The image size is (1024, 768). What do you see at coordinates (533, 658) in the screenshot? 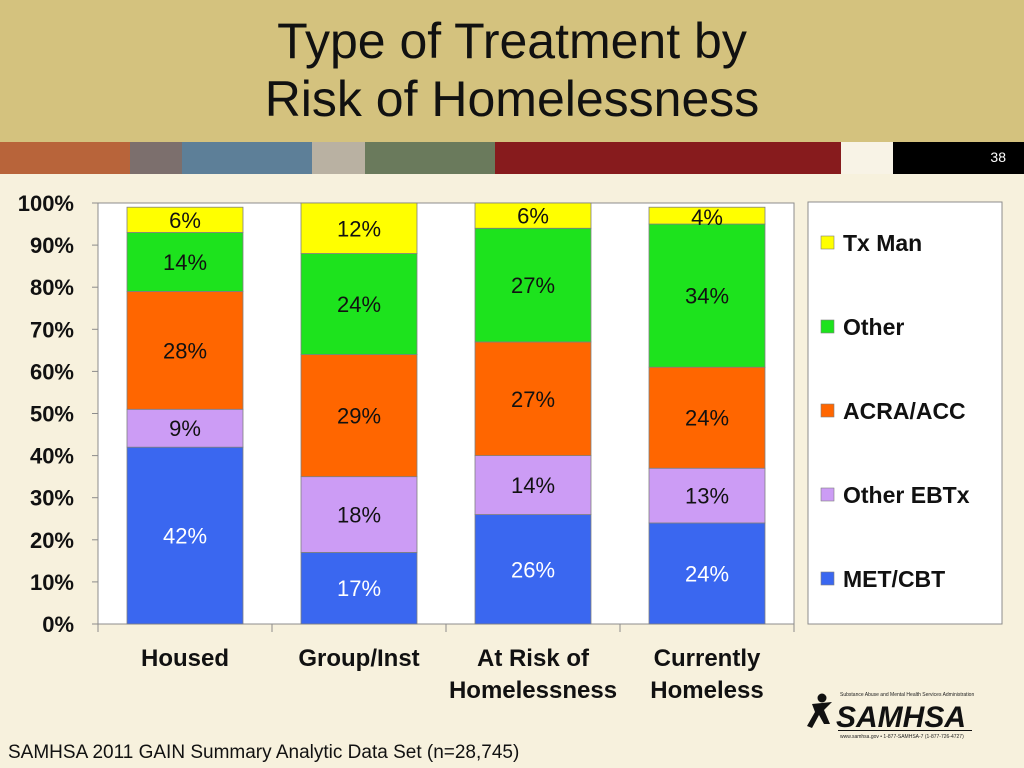
I see `x-category-label: At Risk of` at bounding box center [533, 658].